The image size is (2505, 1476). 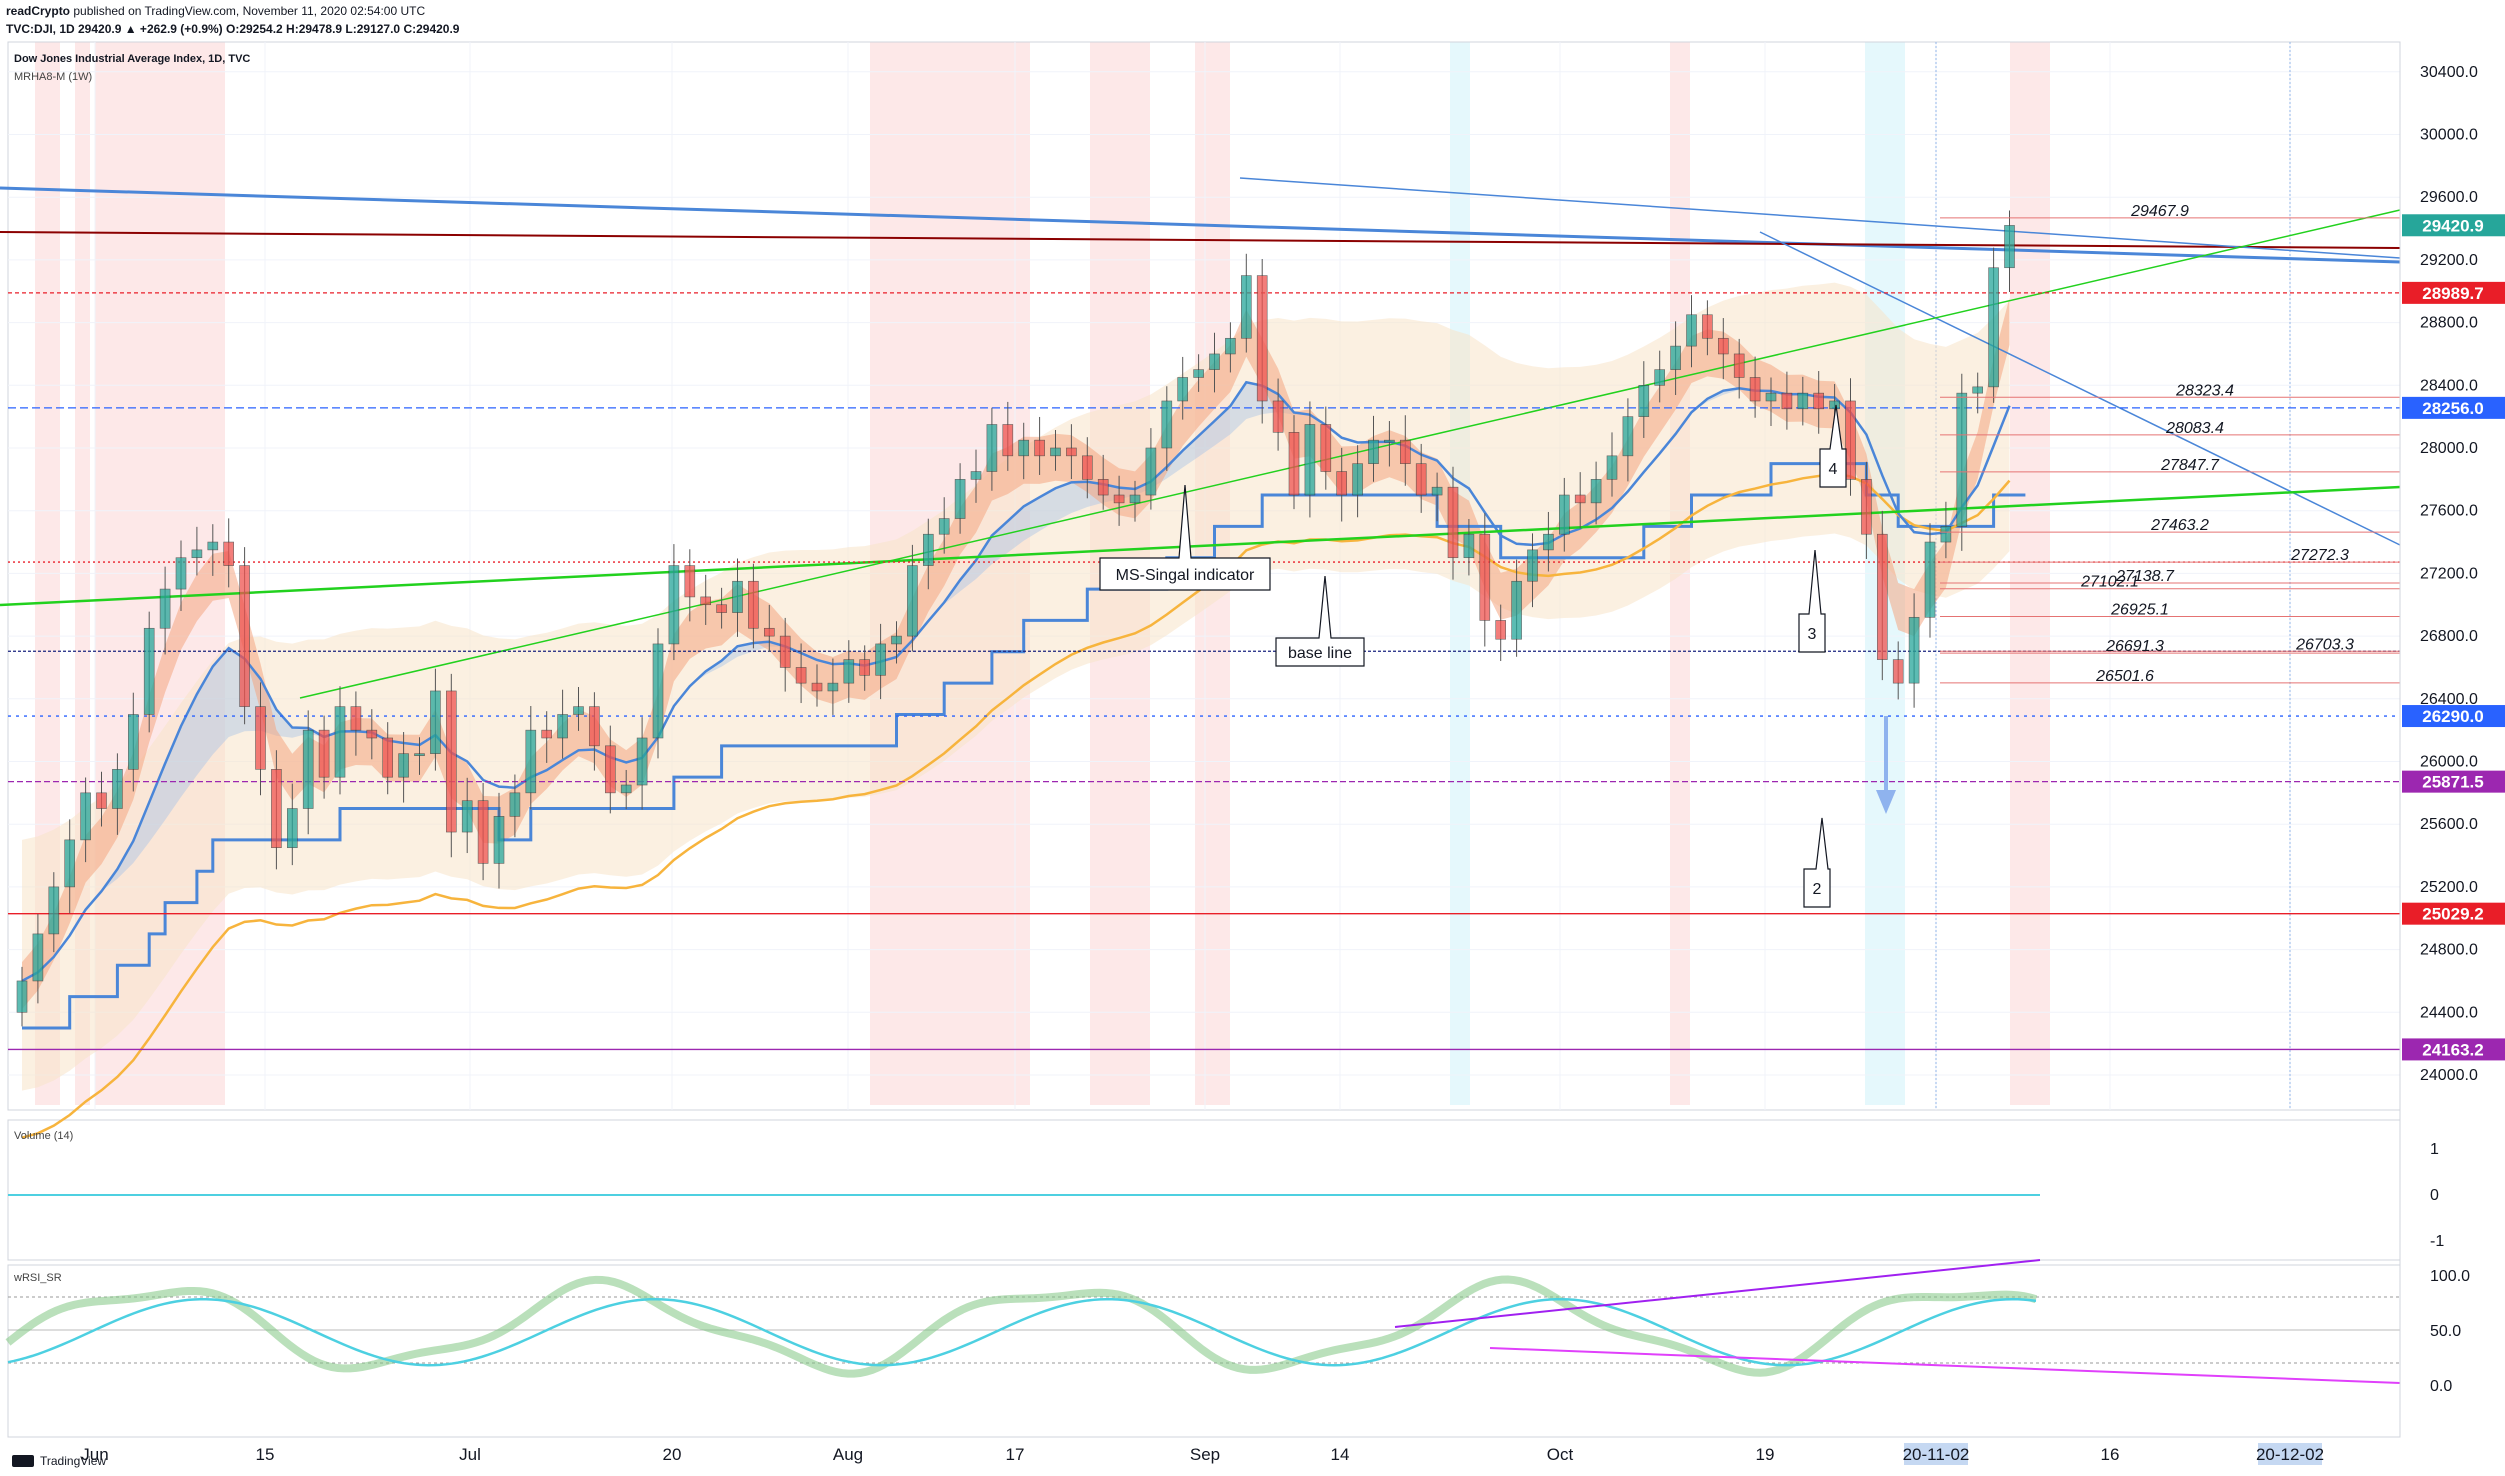 I want to click on wrsi-signal, so click(x=1022, y=1332).